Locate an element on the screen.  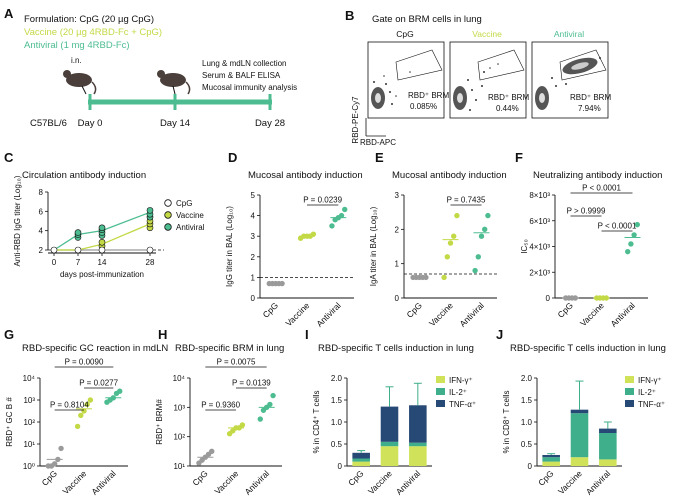
y-axis-label: Anti-RBD IgG titer (Log₁₀) is located at coordinates (17, 220).